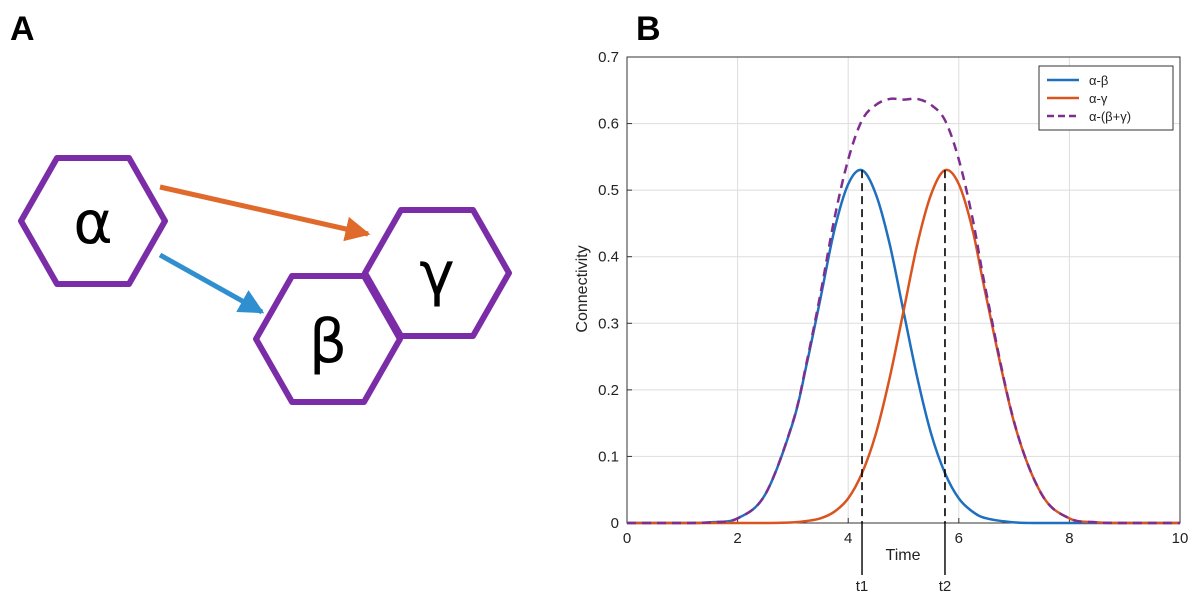 This screenshot has height=601, width=1197. What do you see at coordinates (737, 538) in the screenshot?
I see `x-tick-label: 2` at bounding box center [737, 538].